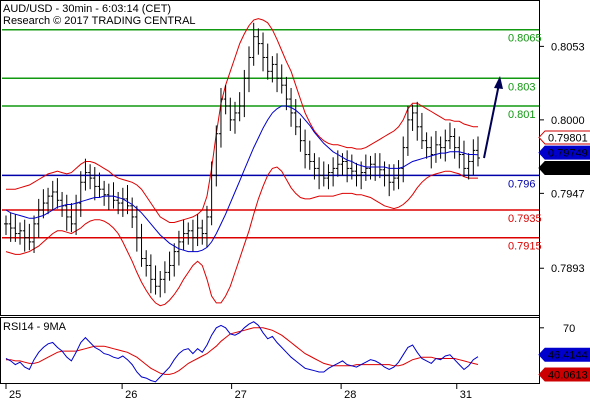  I want to click on level-label: 0.7935, so click(525, 219).